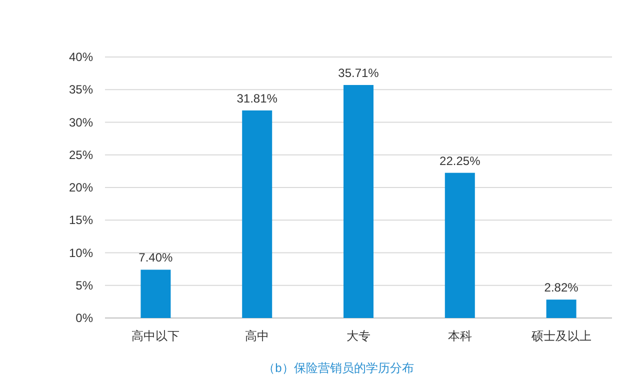  What do you see at coordinates (85, 285) in the screenshot?
I see `y-tick-label: 5%` at bounding box center [85, 285].